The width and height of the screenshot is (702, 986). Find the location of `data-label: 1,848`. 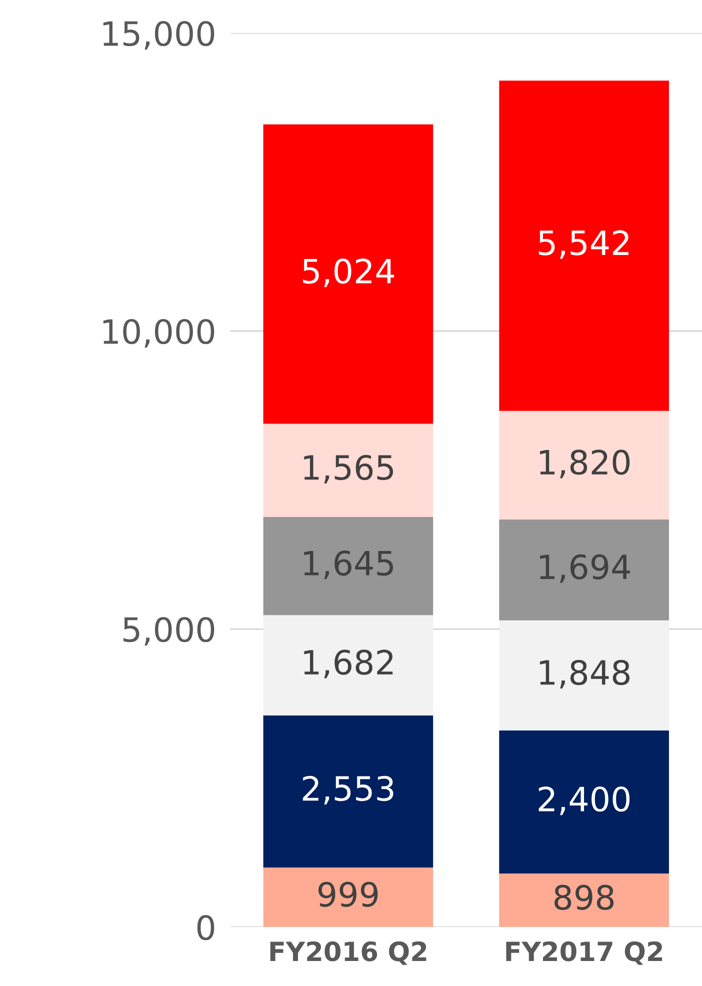

data-label: 1,848 is located at coordinates (585, 674).